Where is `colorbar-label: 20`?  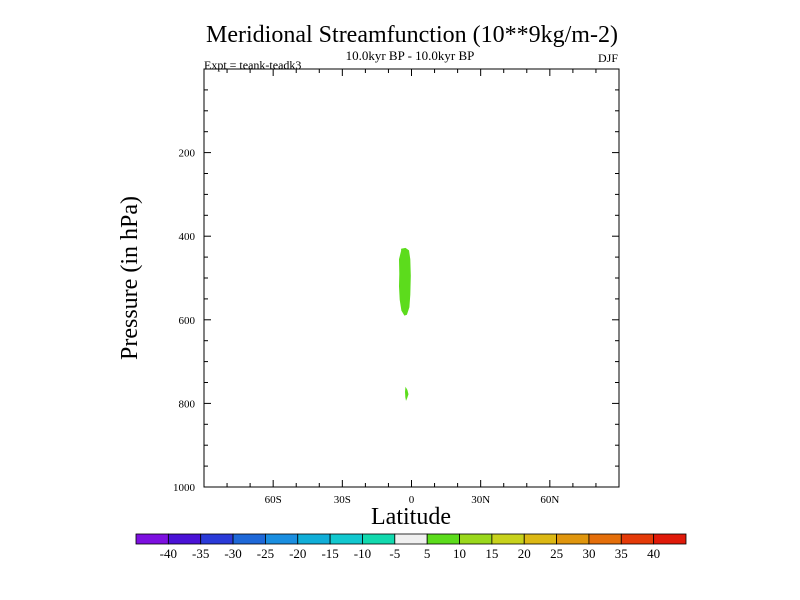 colorbar-label: 20 is located at coordinates (524, 553).